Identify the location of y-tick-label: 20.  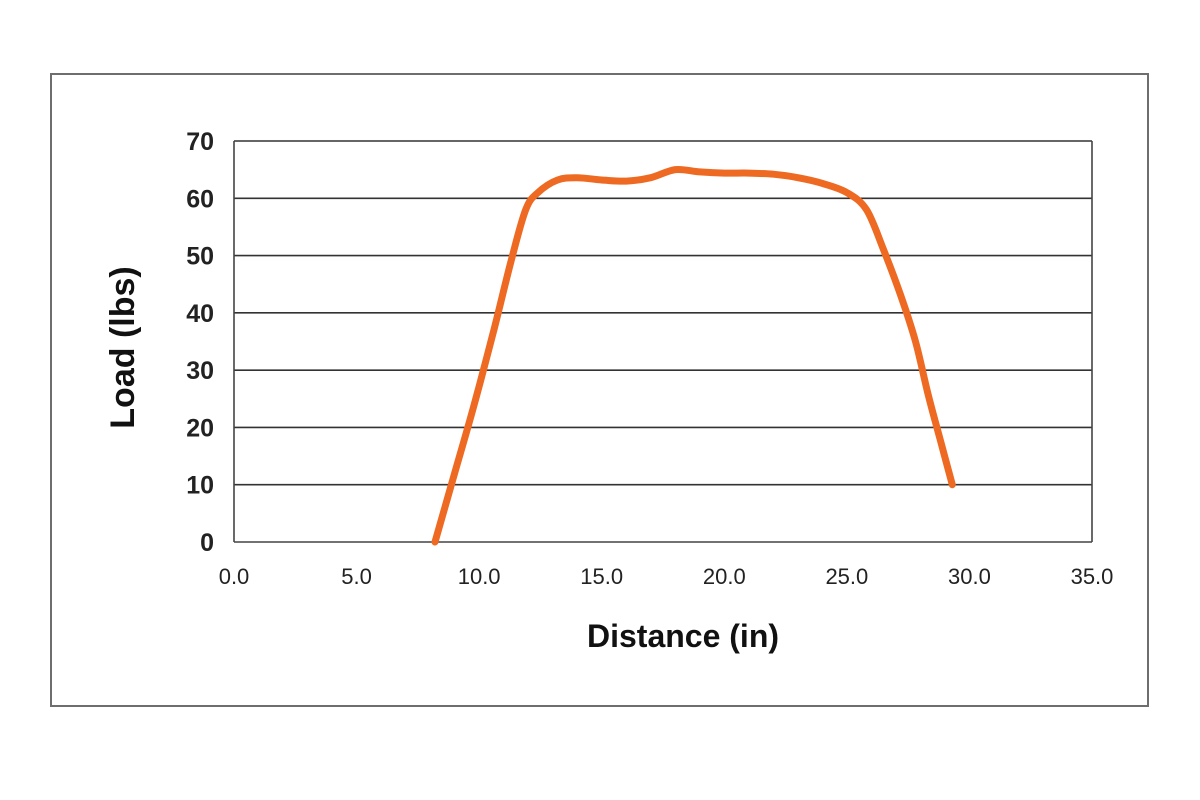
(200, 428).